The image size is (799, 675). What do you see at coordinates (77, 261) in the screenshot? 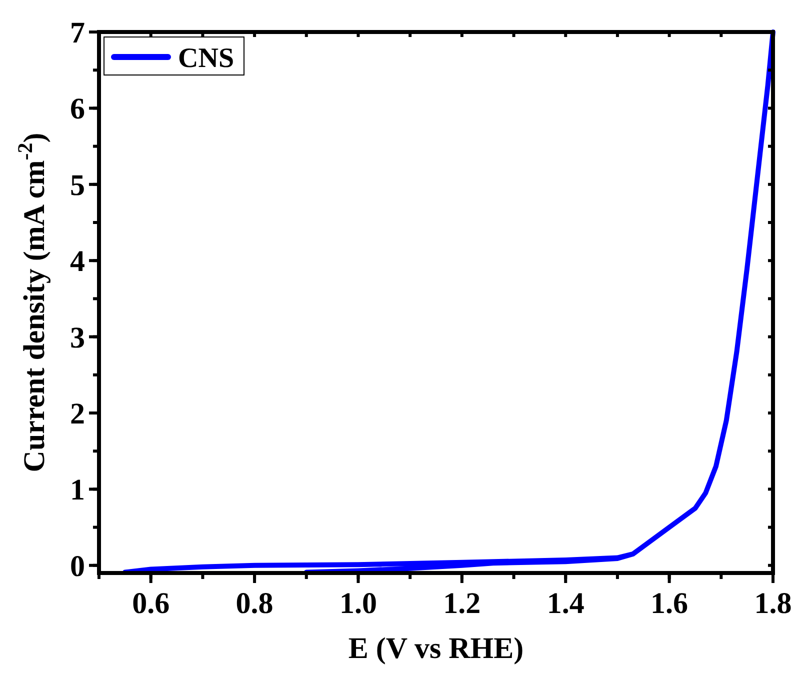
I see `y-tick-label: 4` at bounding box center [77, 261].